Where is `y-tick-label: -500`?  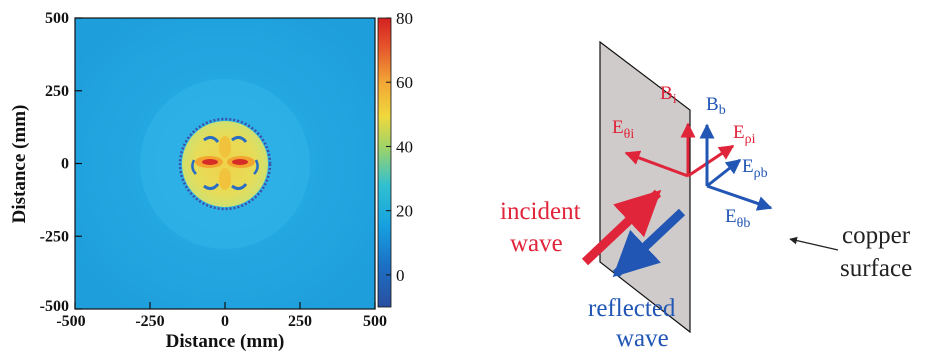 y-tick-label: -500 is located at coordinates (54, 306).